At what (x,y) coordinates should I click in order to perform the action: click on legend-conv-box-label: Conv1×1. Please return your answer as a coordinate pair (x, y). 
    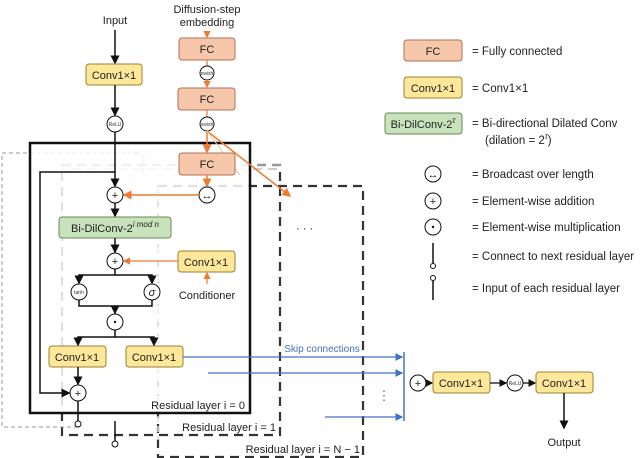
    Looking at the image, I should click on (433, 89).